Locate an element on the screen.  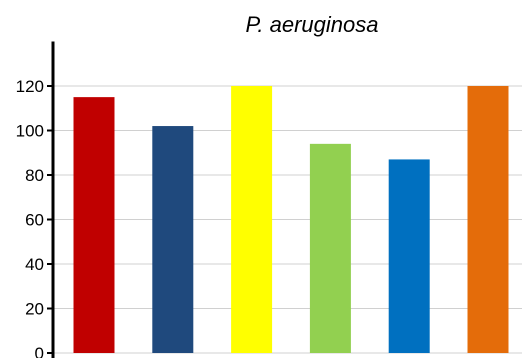
y-tick-label-60: 60 is located at coordinates (34, 220).